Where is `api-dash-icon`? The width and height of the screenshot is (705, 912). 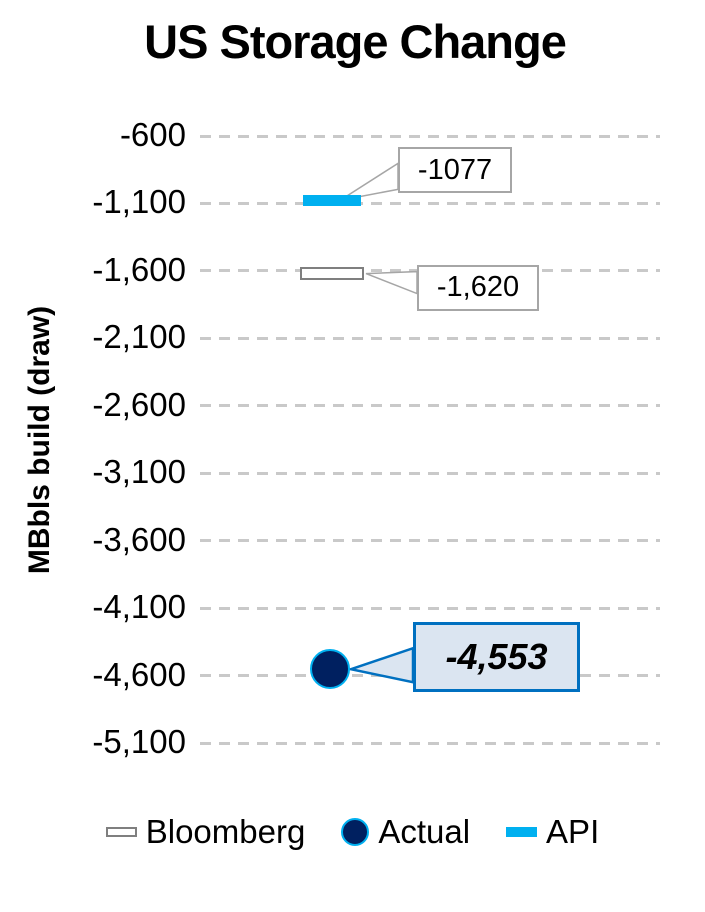 api-dash-icon is located at coordinates (522, 832).